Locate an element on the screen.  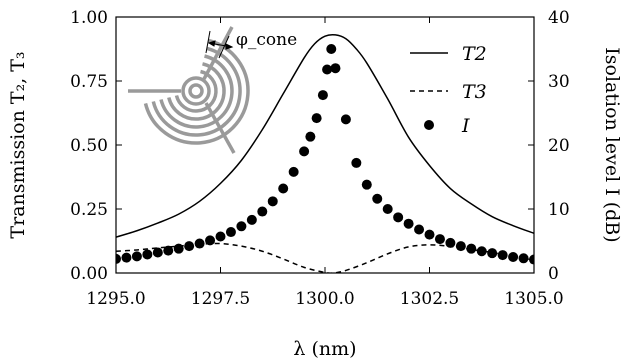
legend-label-t2: T2 is located at coordinates (474, 54).